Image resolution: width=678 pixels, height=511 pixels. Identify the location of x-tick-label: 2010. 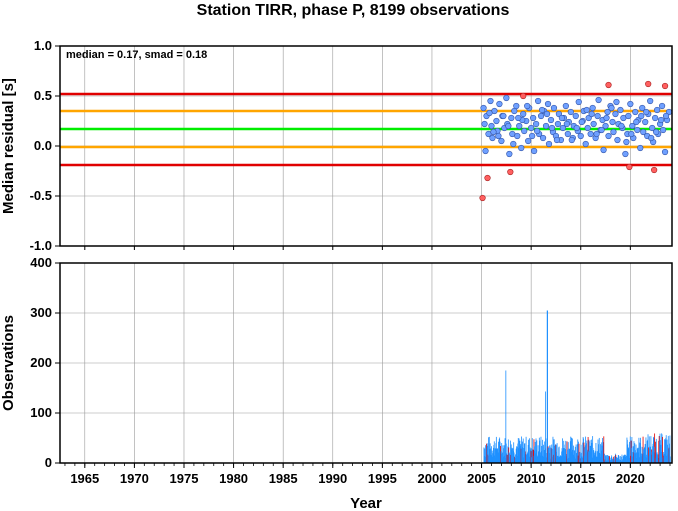
(531, 478).